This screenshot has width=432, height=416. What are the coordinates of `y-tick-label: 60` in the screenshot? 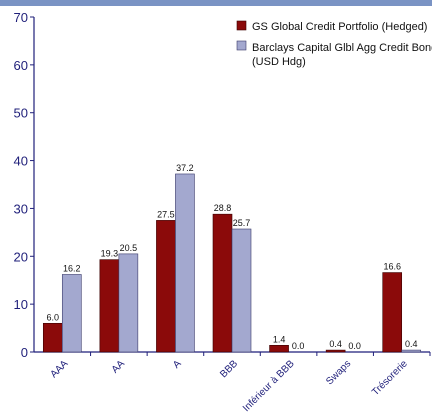 It's located at (21, 65).